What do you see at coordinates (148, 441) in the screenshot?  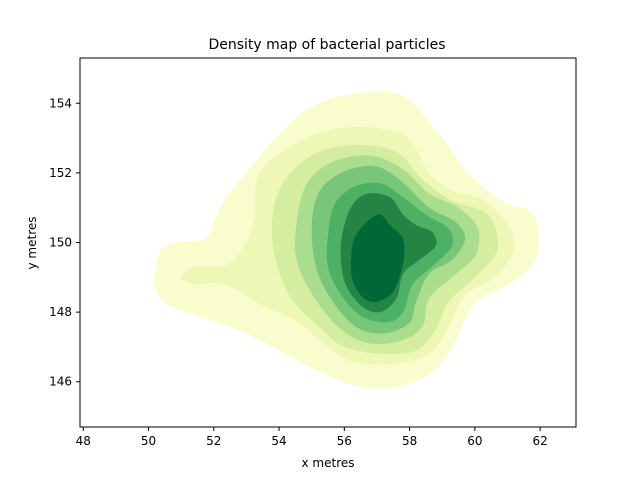 I see `x-tick-label: 50` at bounding box center [148, 441].